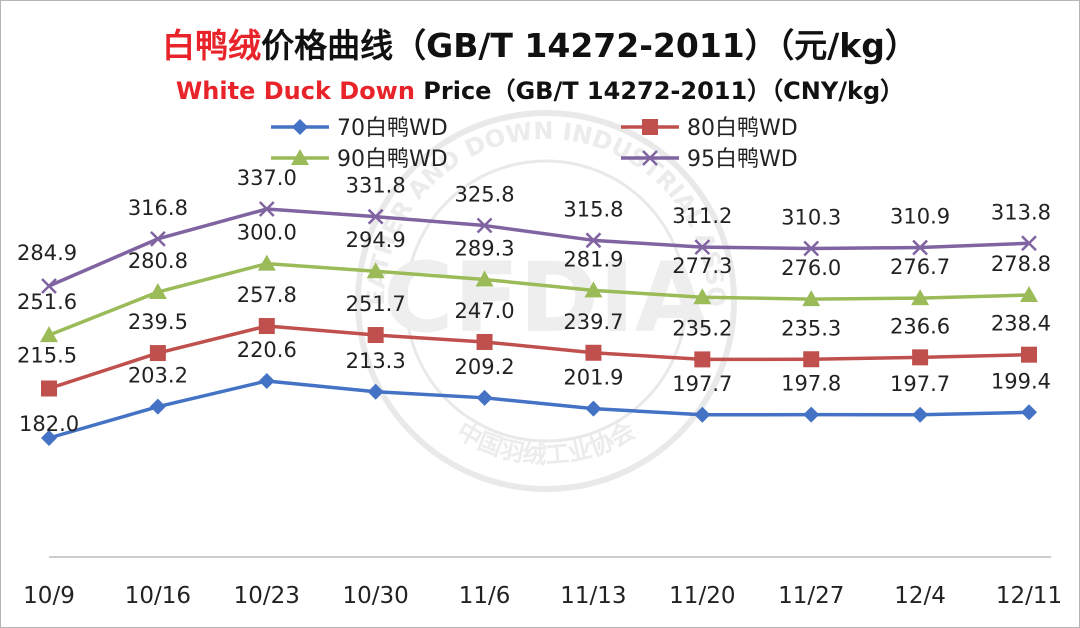 This screenshot has width=1080, height=628. What do you see at coordinates (702, 216) in the screenshot?
I see `data-label: 311.2` at bounding box center [702, 216].